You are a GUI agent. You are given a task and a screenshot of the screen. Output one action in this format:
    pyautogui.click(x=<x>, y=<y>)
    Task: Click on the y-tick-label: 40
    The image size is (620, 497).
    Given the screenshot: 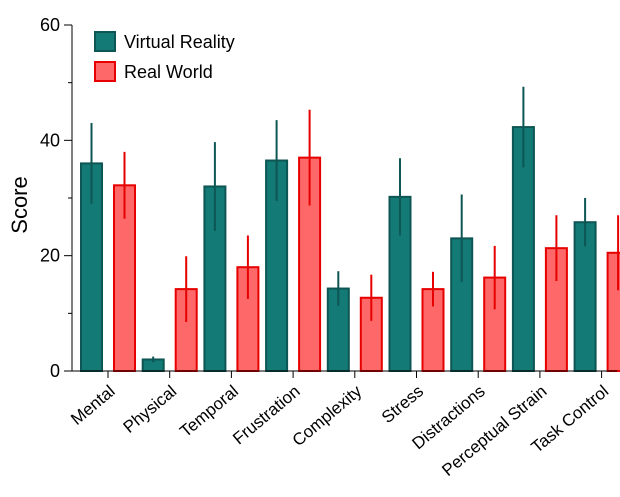 What is the action you would take?
    pyautogui.click(x=50, y=140)
    